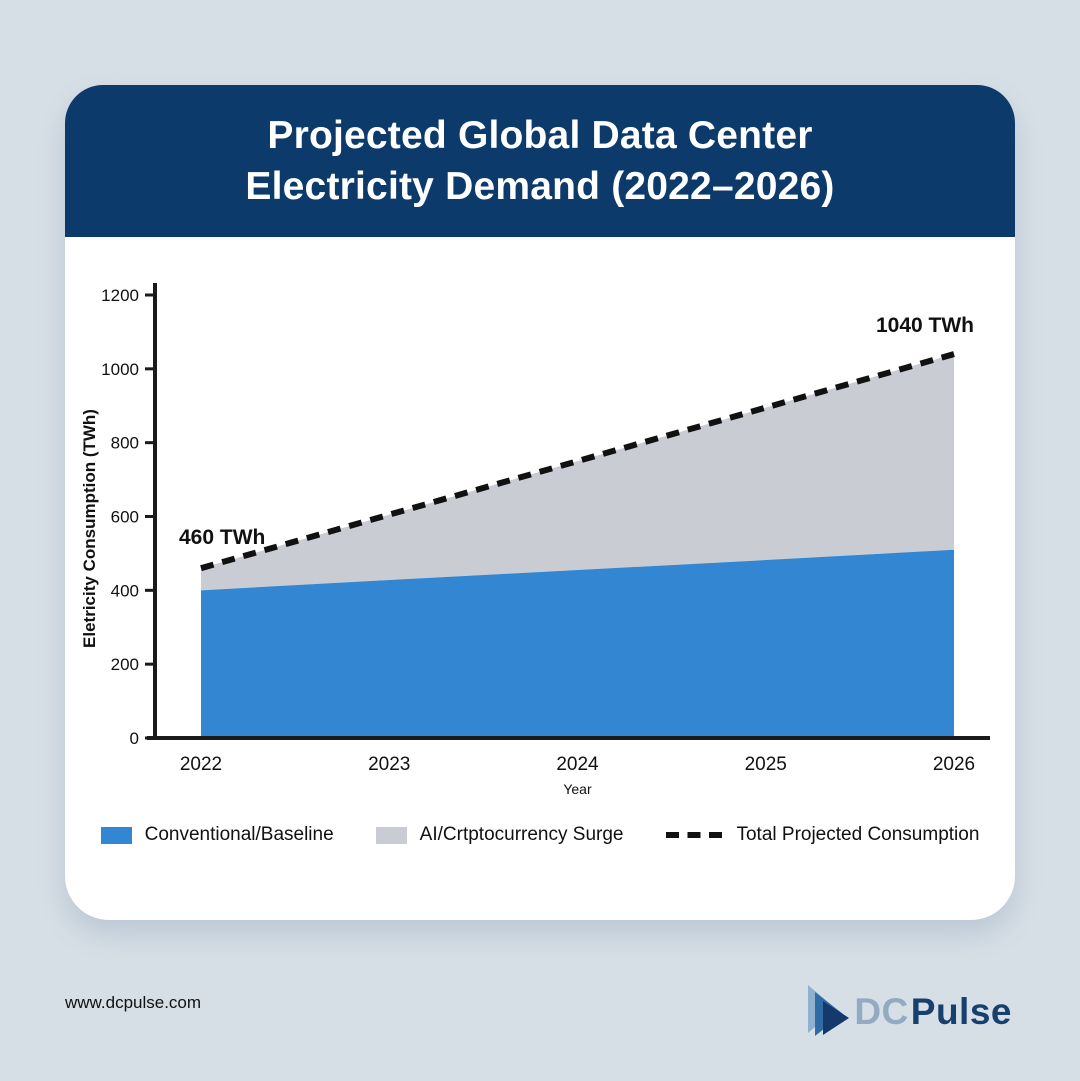  Describe the element at coordinates (577, 789) in the screenshot. I see `x-axis-title: Year` at that location.